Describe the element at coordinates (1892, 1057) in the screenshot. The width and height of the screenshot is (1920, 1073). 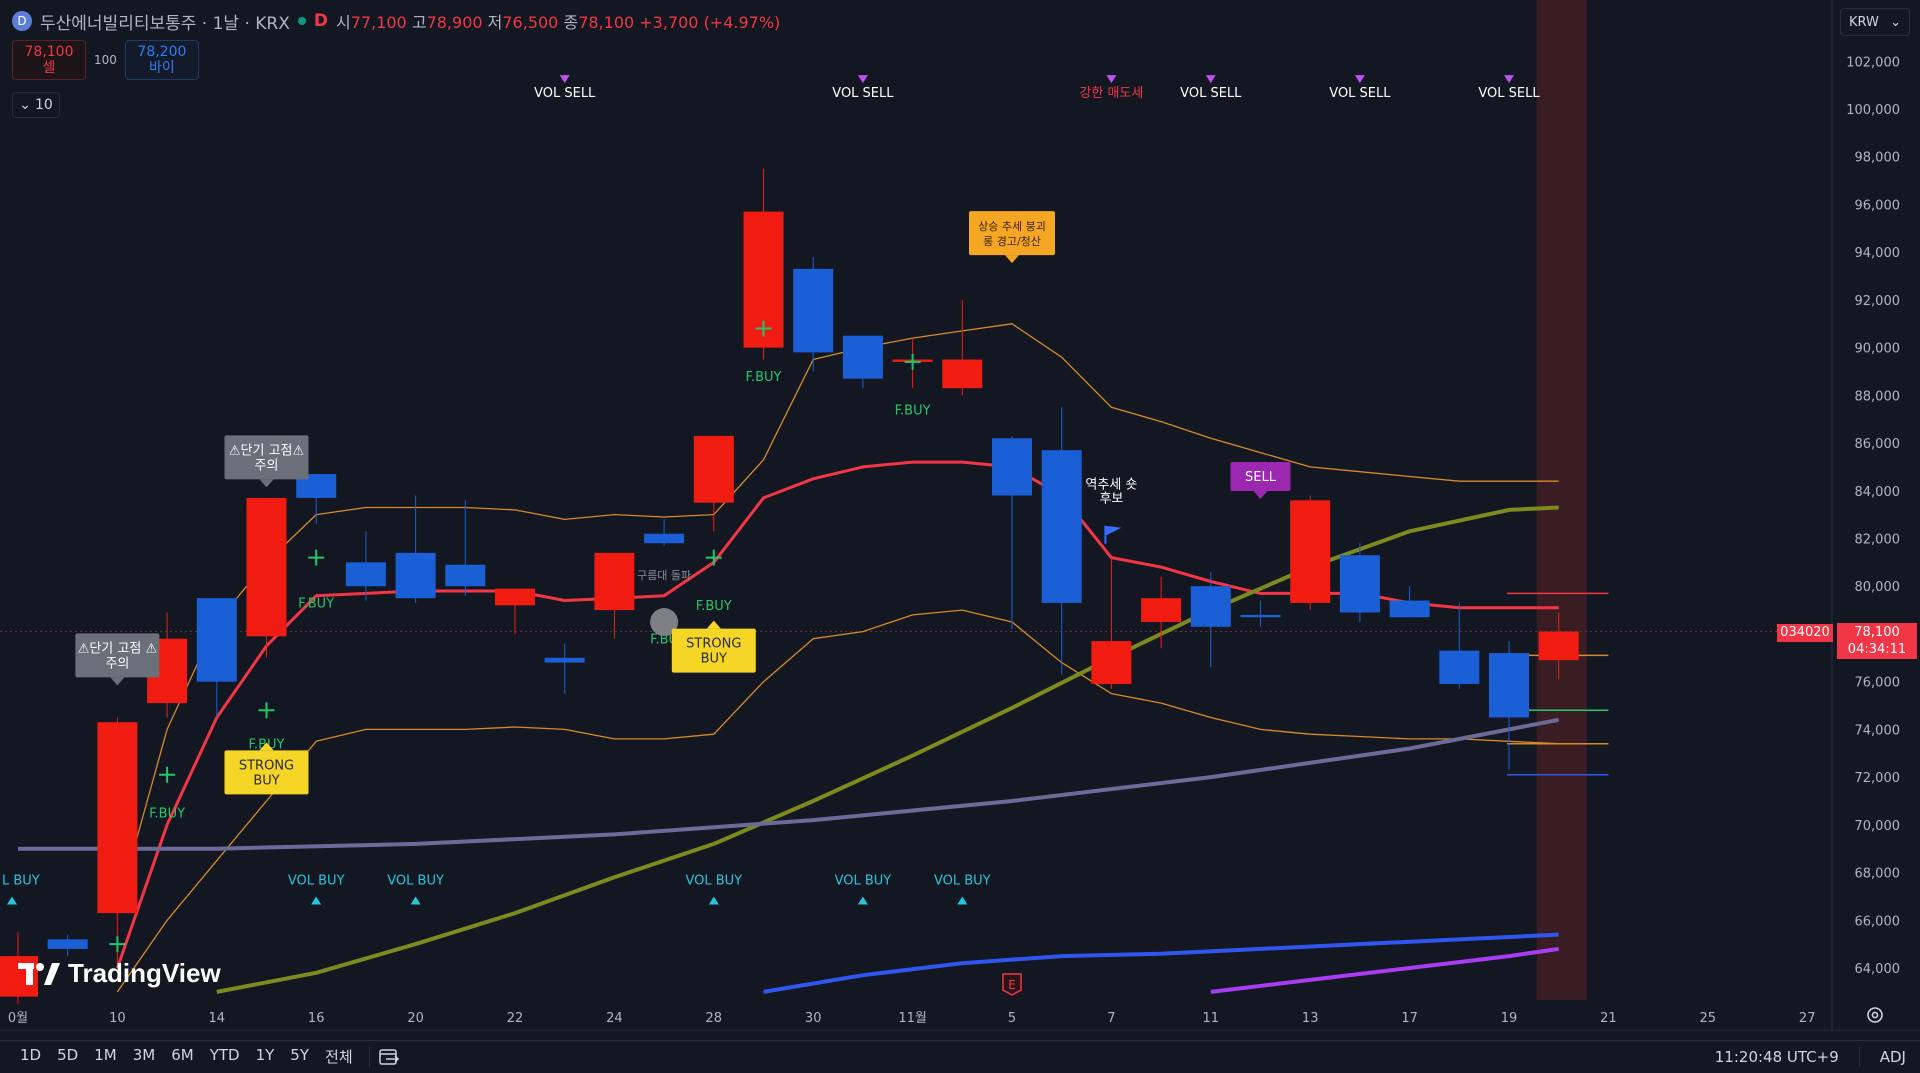
I see `adjust-toggle: ADJ` at that location.